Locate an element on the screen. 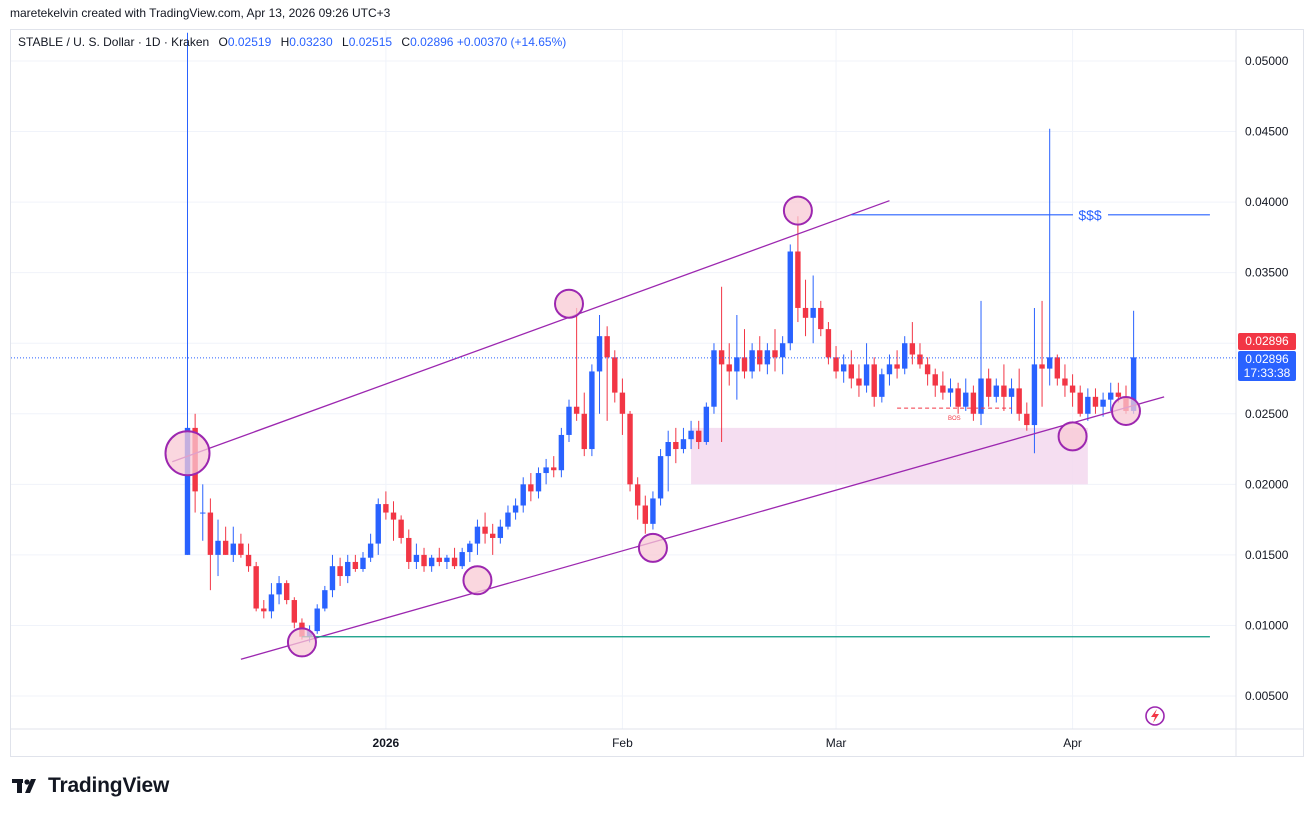 Image resolution: width=1314 pixels, height=817 pixels. price-tick-label: 0.00500 is located at coordinates (1267, 696).